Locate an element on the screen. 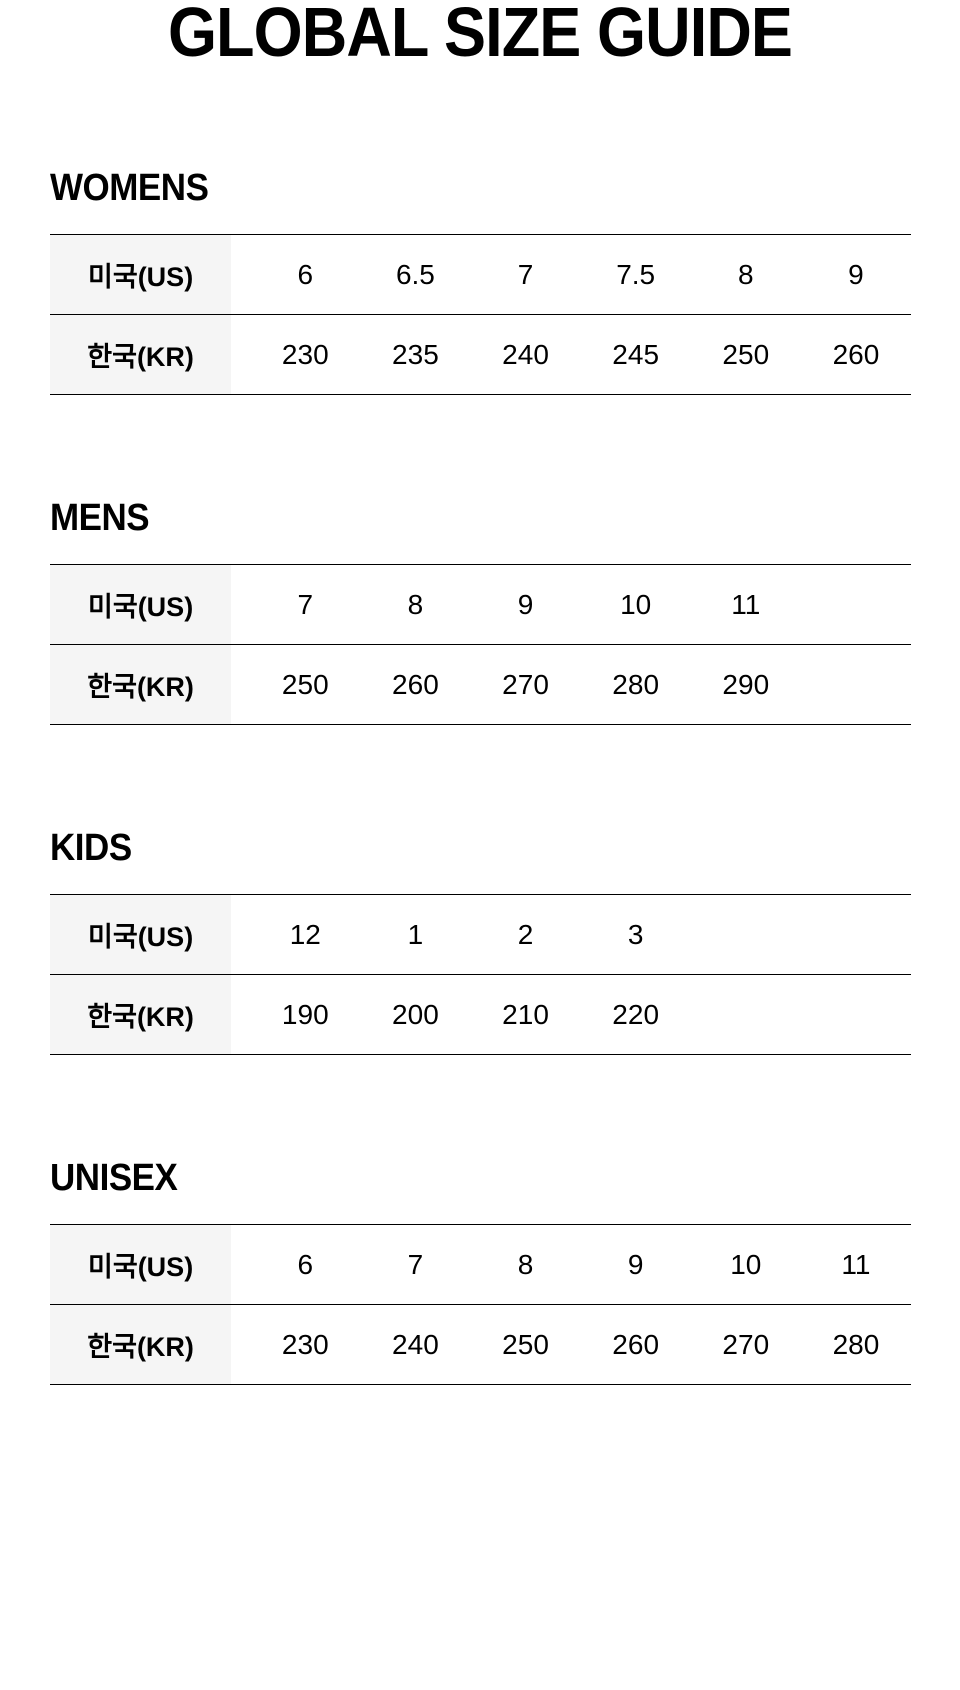  table-row-kr: 한국(KR) 230 240 250 260 270 280 is located at coordinates (480, 1344).